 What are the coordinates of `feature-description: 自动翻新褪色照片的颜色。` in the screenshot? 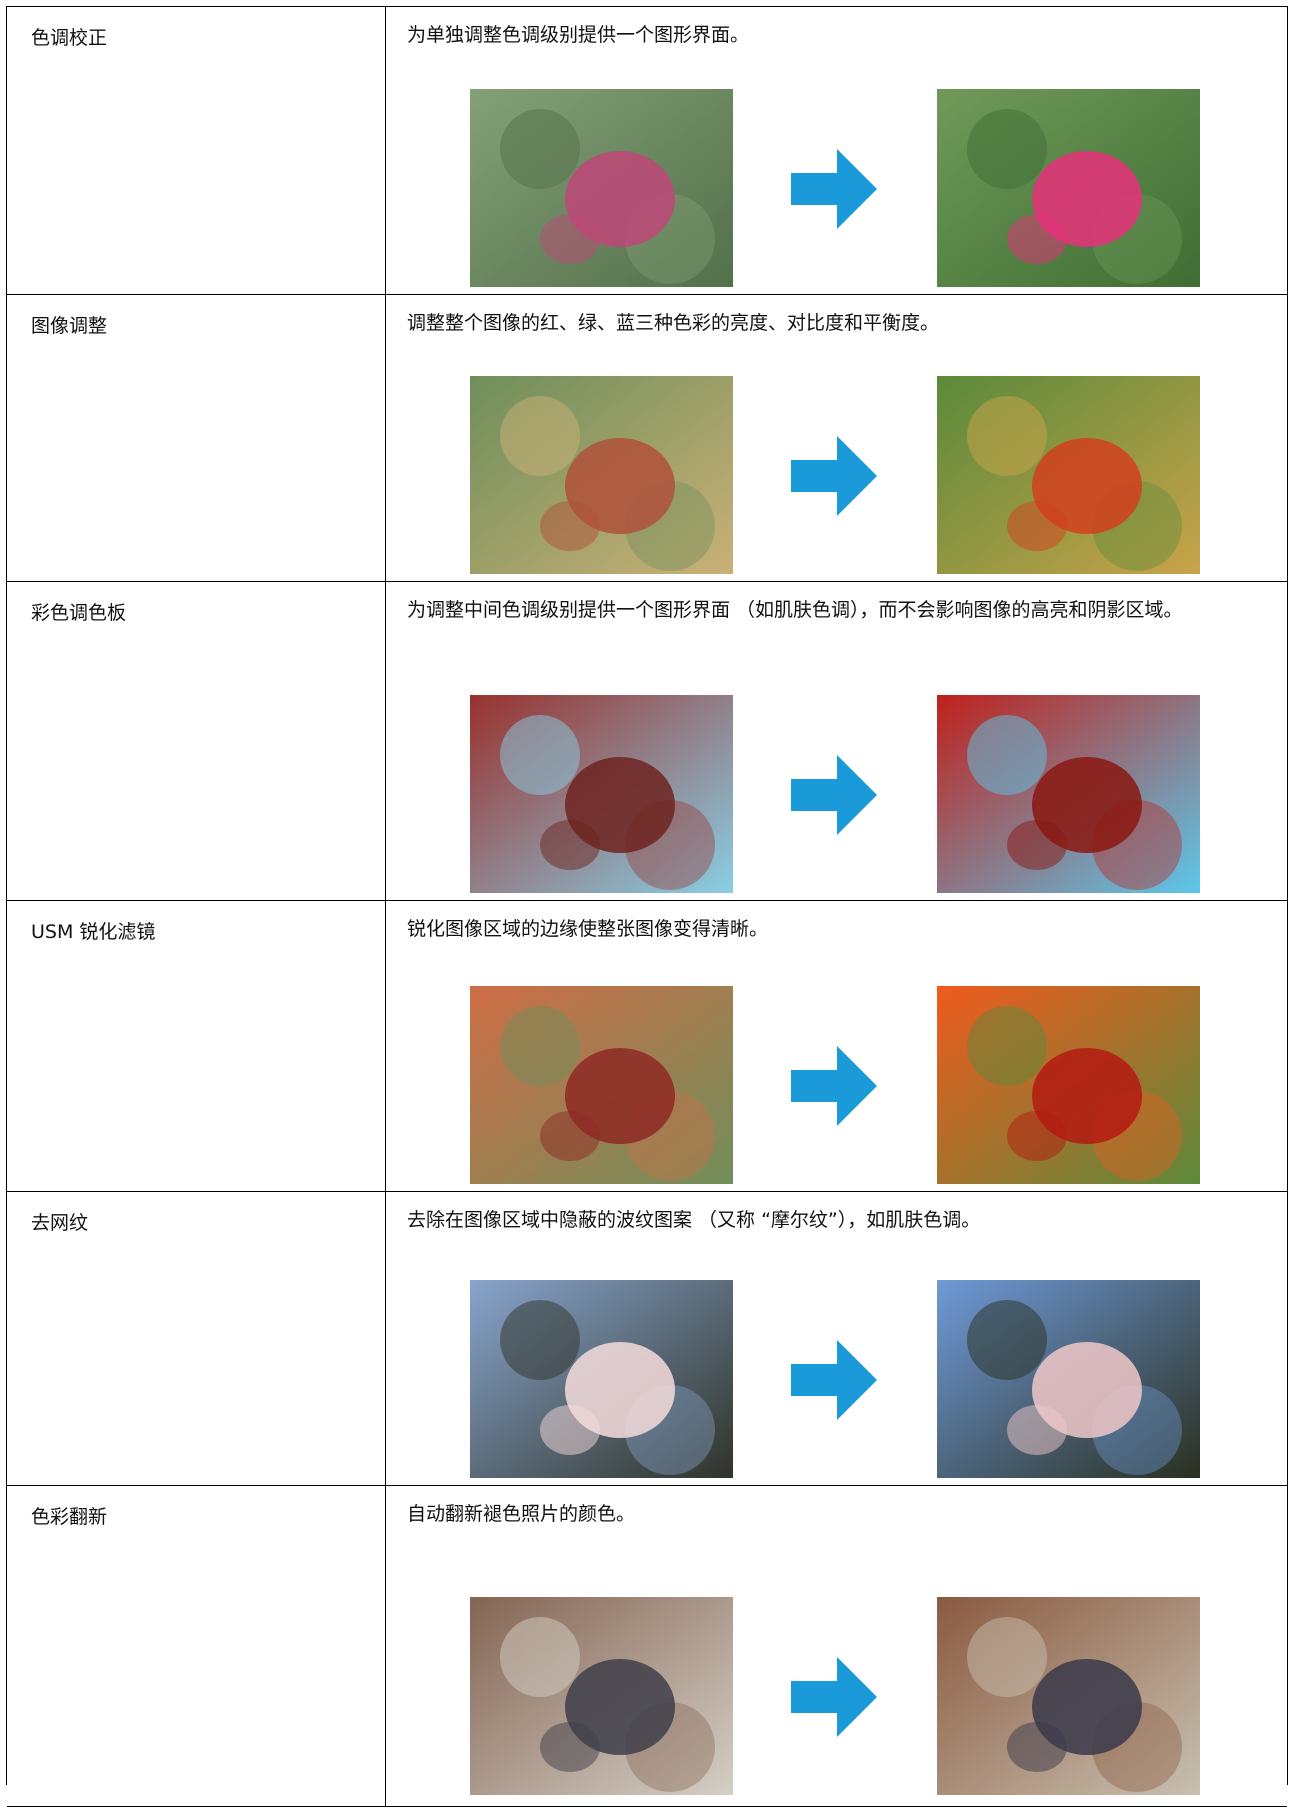 It's located at (521, 1514).